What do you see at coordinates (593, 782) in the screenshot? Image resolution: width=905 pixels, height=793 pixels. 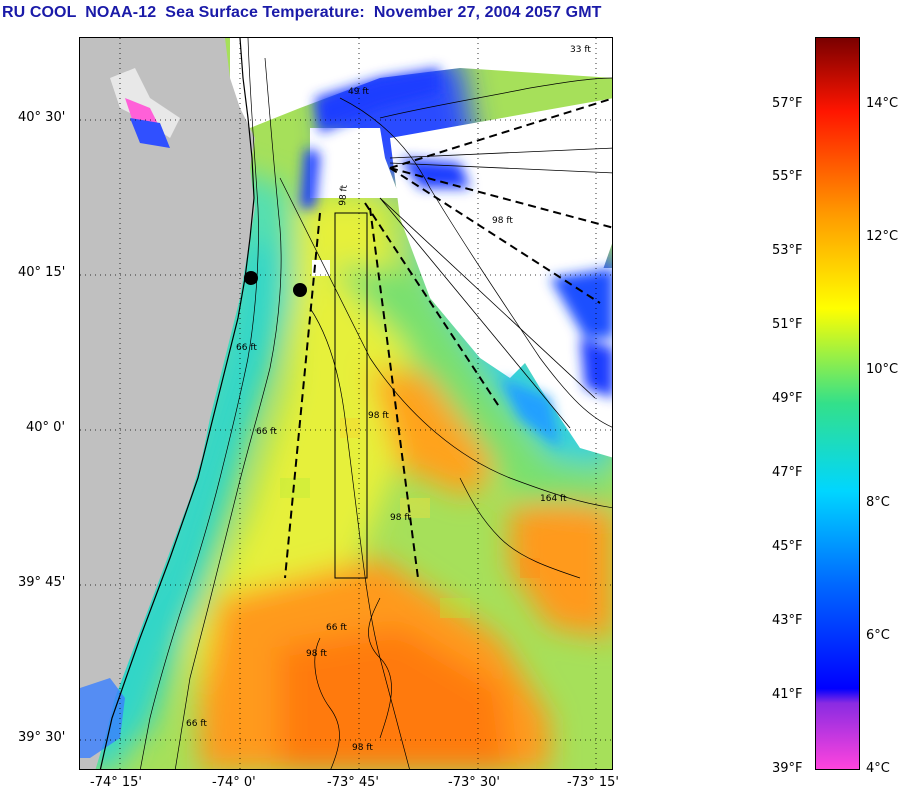 I see `lon-label-73-15: -73° 15'` at bounding box center [593, 782].